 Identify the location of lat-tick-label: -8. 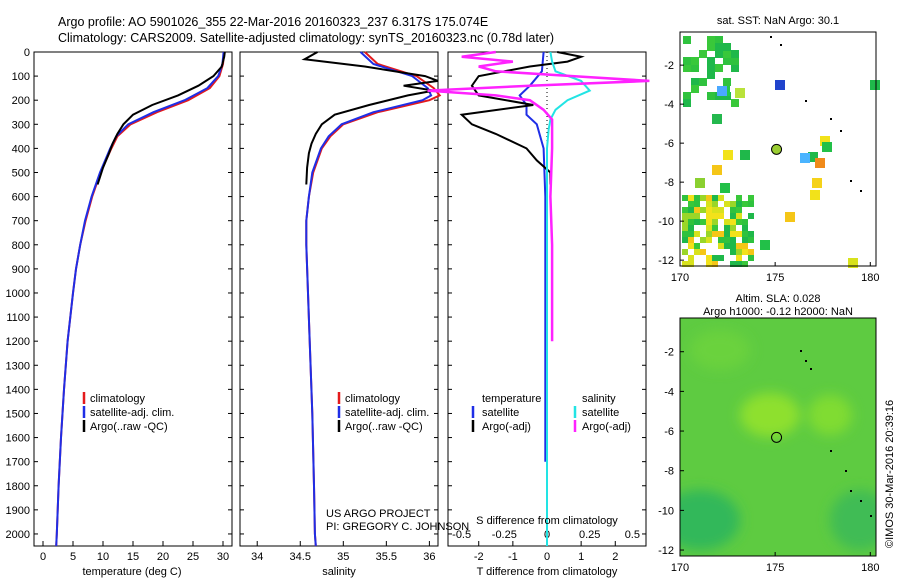
(669, 472).